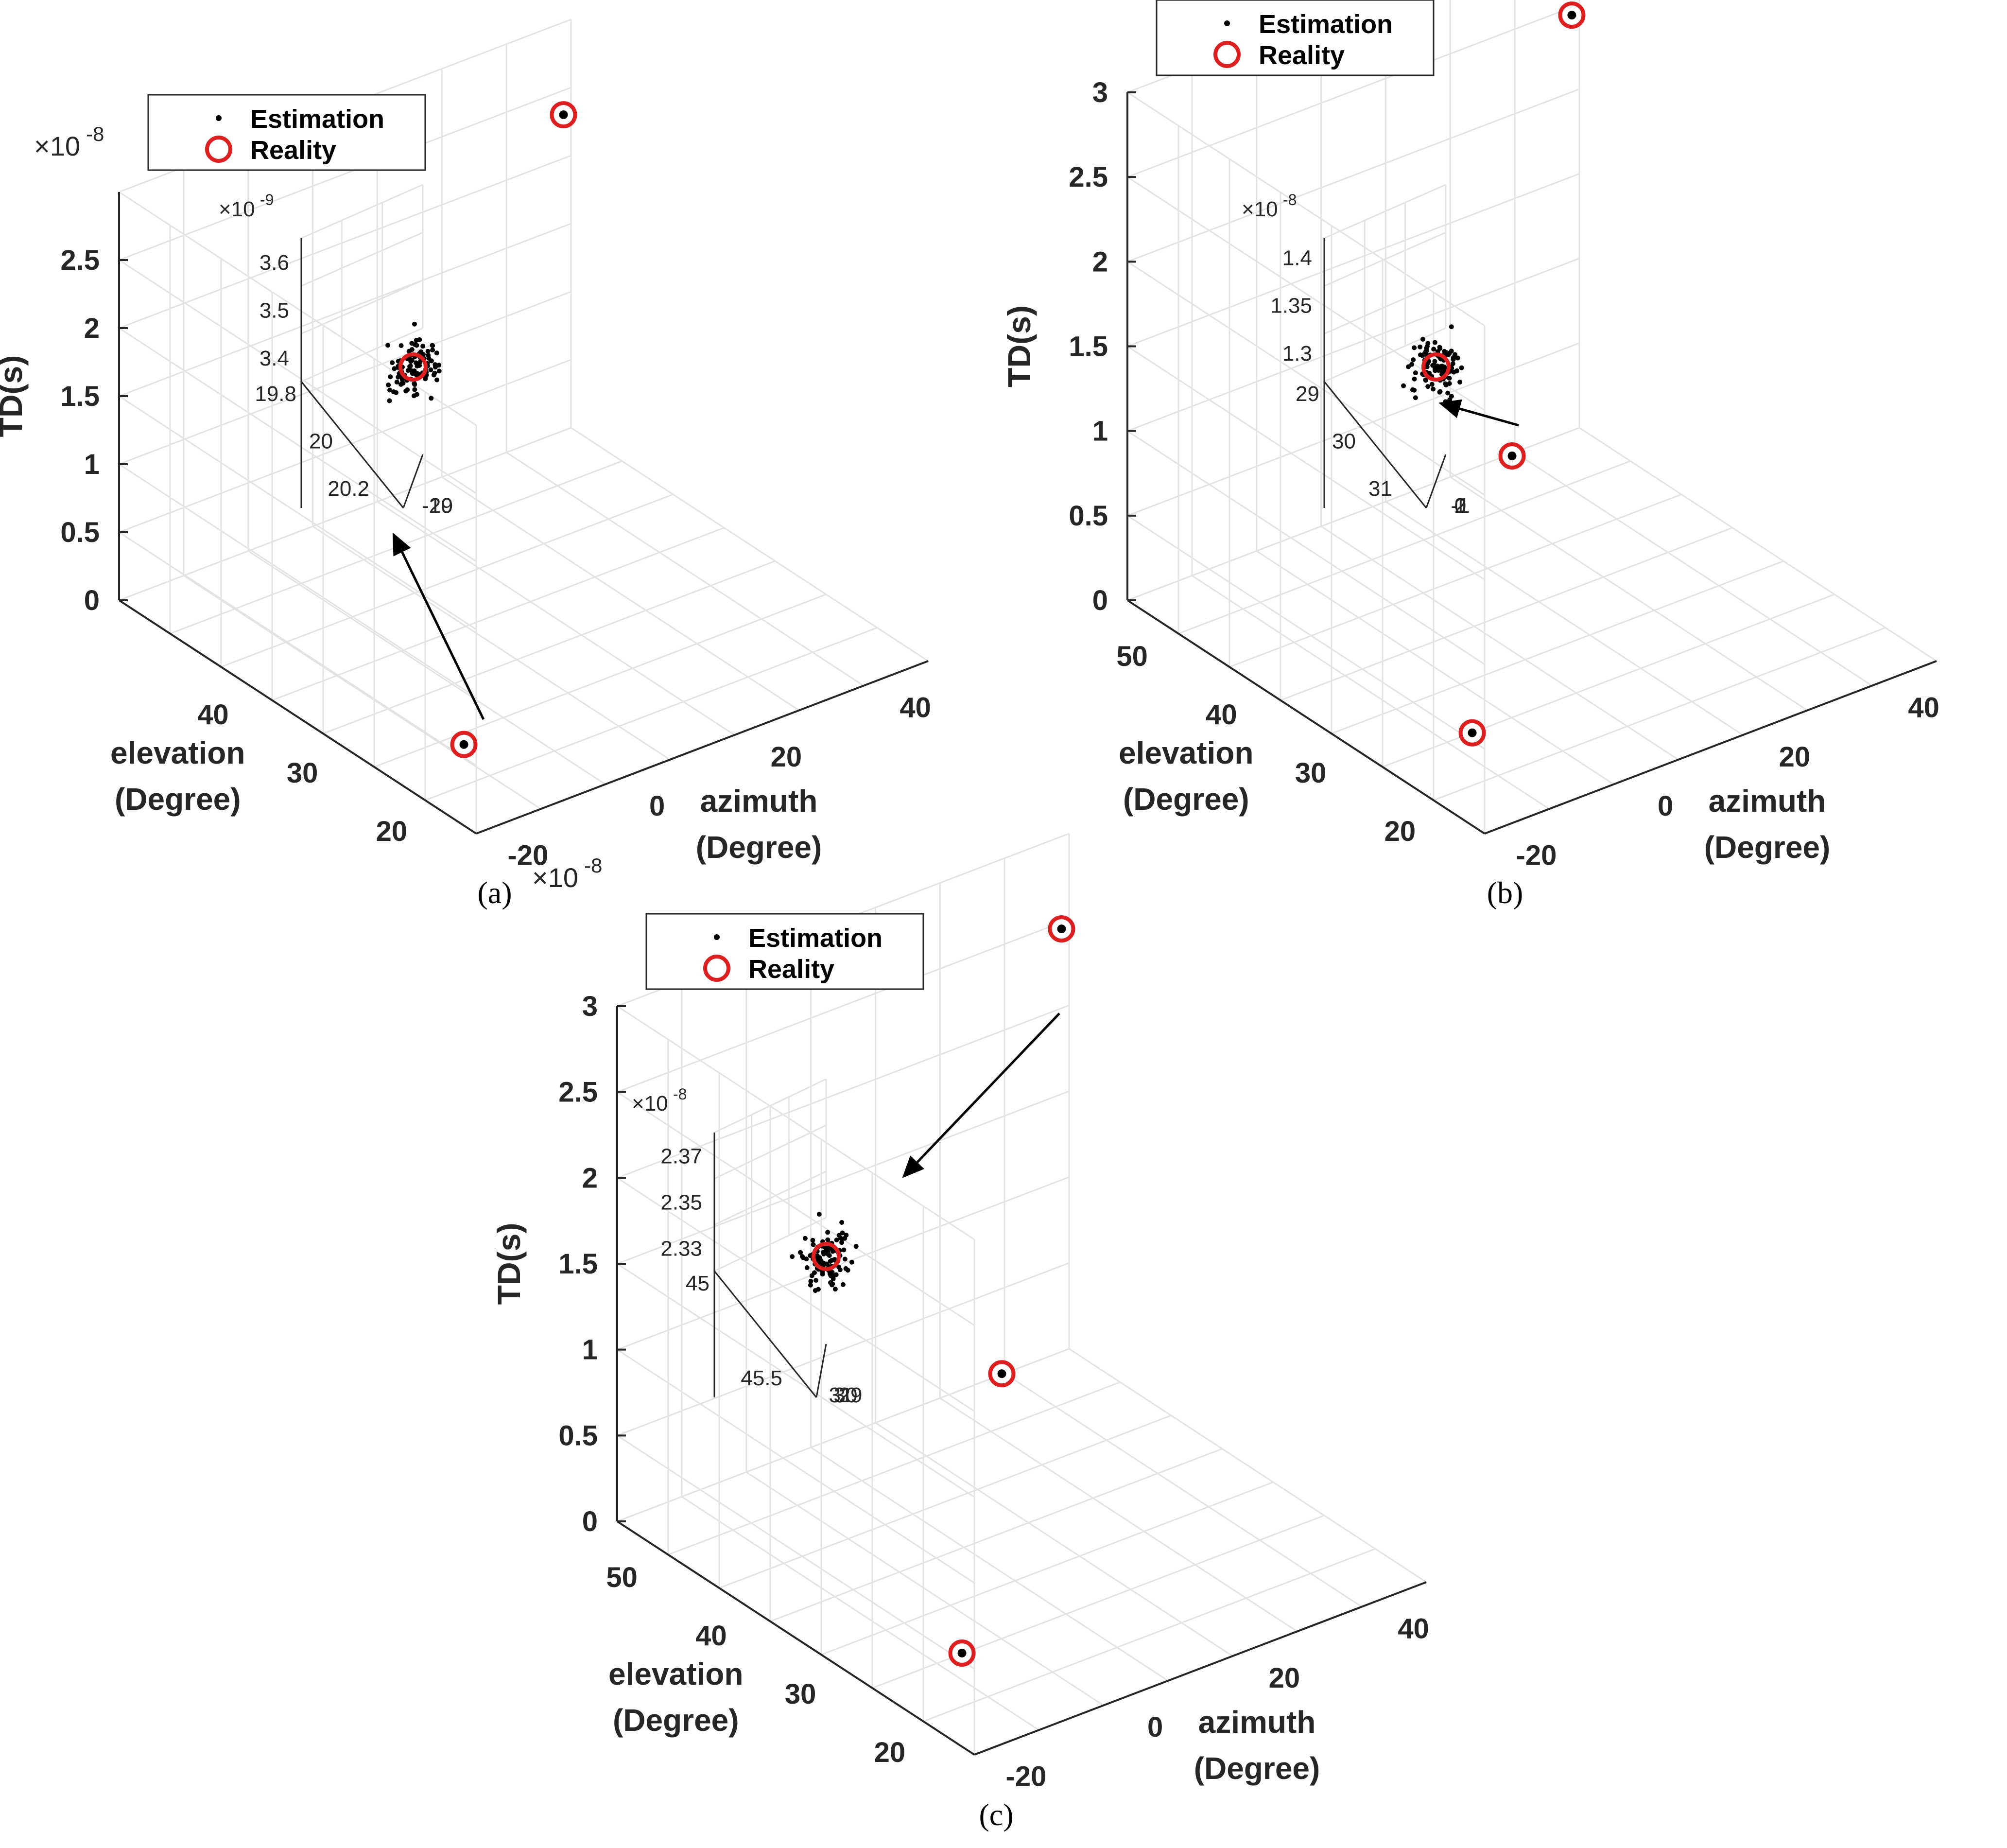 Image resolution: width=2007 pixels, height=1848 pixels. I want to click on inset-exponent-power: -8, so click(680, 1094).